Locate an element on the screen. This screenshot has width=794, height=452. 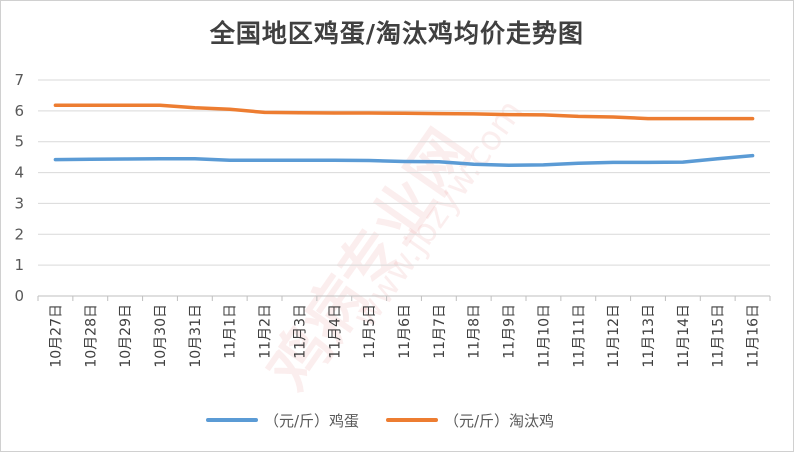
x-tick-label: 11月12日 is located at coordinates (614, 336).